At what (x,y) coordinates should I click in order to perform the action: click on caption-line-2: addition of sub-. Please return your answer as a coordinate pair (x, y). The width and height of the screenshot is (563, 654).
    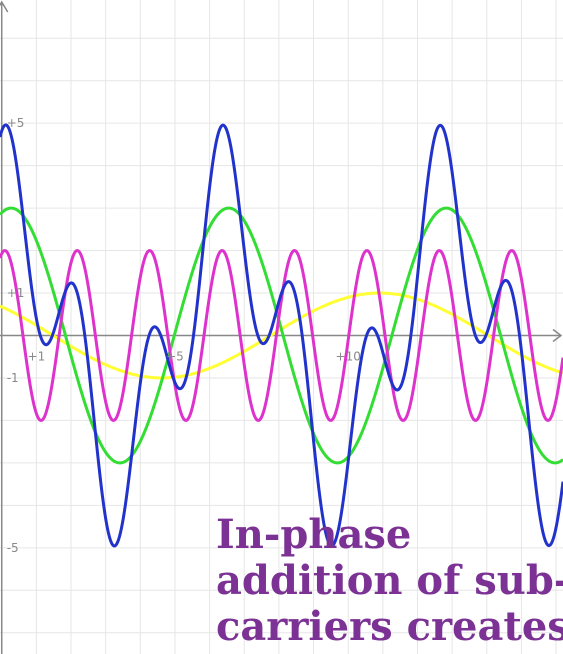
    Looking at the image, I should click on (389, 580).